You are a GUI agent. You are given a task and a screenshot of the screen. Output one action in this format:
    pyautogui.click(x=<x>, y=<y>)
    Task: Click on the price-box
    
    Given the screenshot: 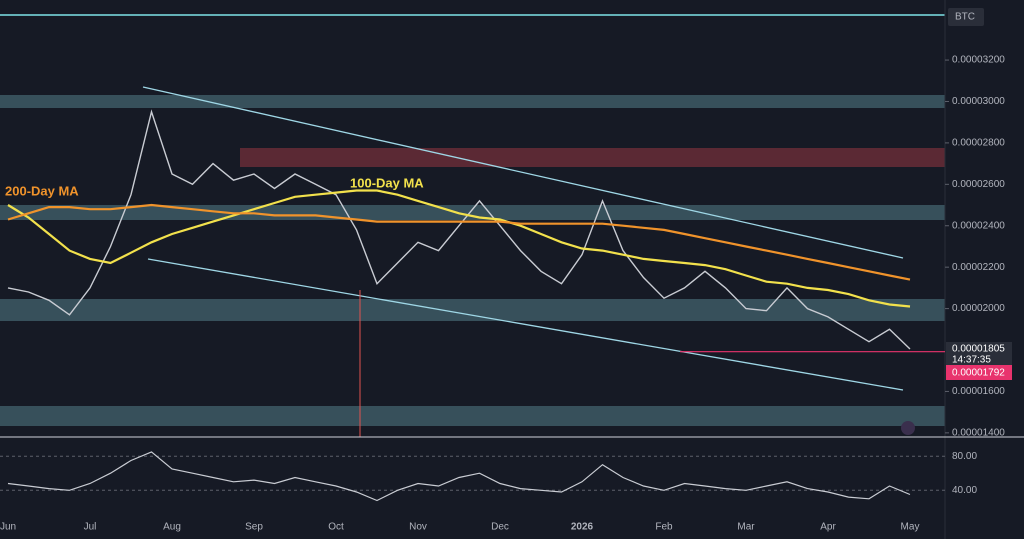 What is the action you would take?
    pyautogui.click(x=979, y=353)
    